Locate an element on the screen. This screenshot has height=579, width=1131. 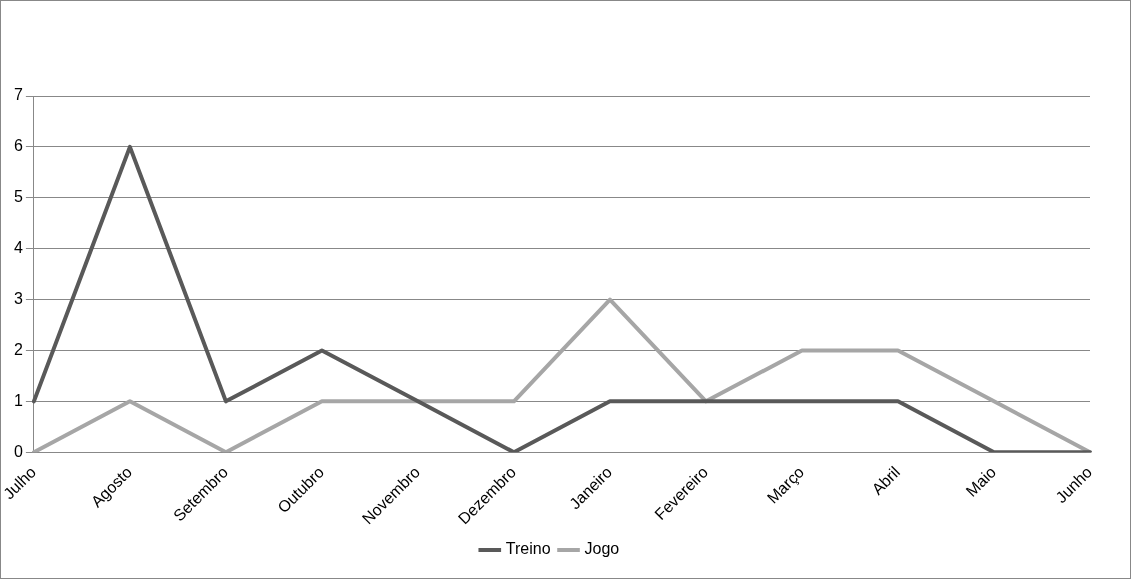
y-tick-label: 2 is located at coordinates (18, 349).